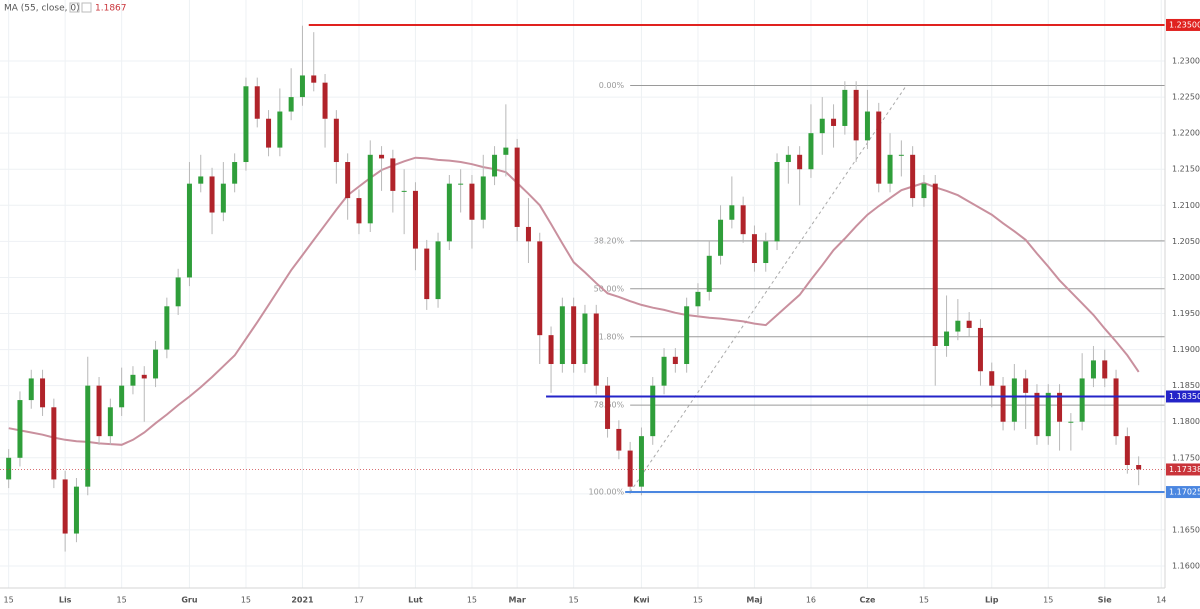 The width and height of the screenshot is (1200, 609). Describe the element at coordinates (111, 9) in the screenshot. I see `ma-last-value: 1.1867` at that location.